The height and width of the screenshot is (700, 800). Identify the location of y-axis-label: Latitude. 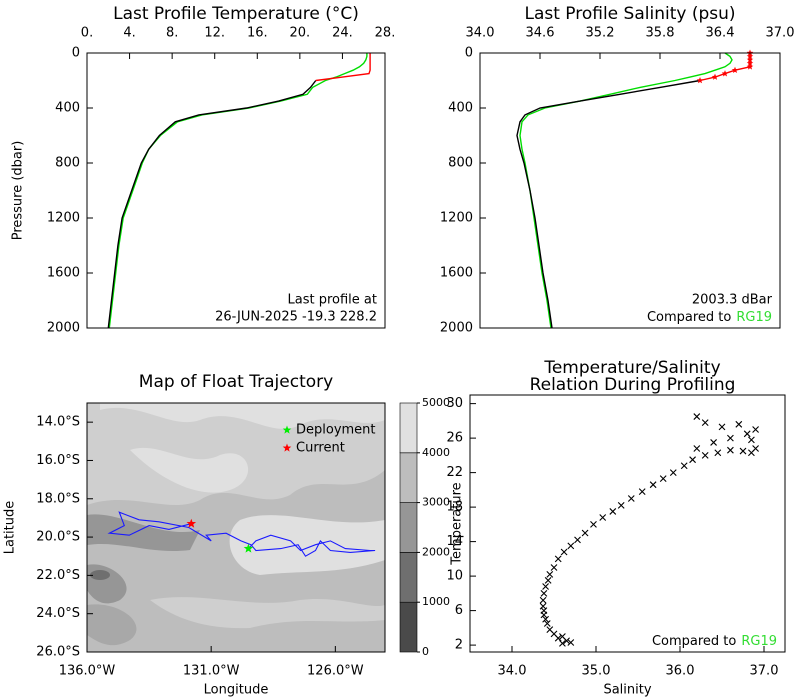
(10, 528).